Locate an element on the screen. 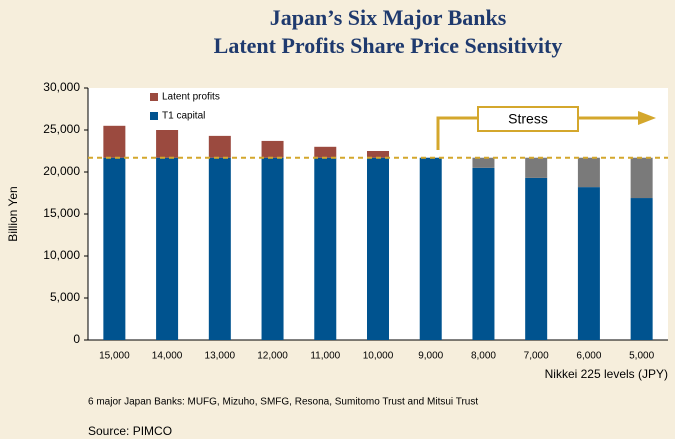  y-tick-label: 15,000 is located at coordinates (61, 213).